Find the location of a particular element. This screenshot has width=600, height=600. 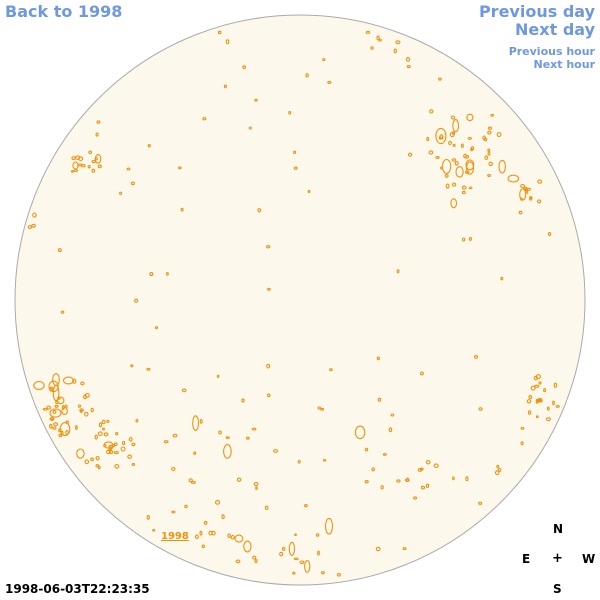

previous-hour-link: Previous hour is located at coordinates (551, 51).